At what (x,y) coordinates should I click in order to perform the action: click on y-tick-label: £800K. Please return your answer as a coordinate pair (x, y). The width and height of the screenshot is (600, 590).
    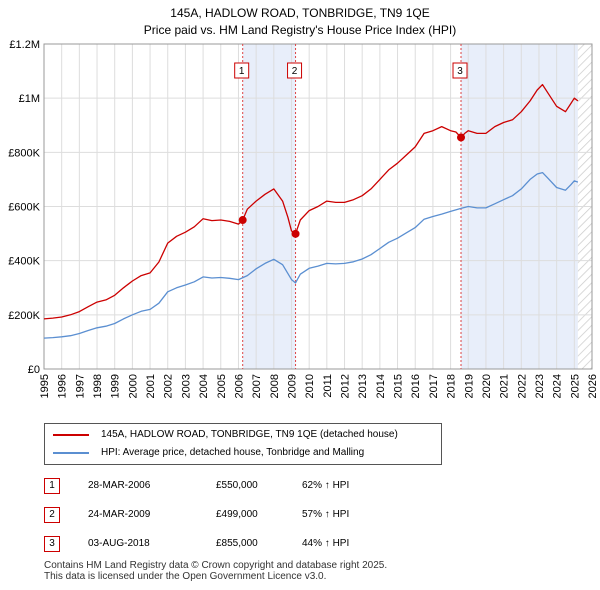
    Looking at the image, I should click on (24, 153).